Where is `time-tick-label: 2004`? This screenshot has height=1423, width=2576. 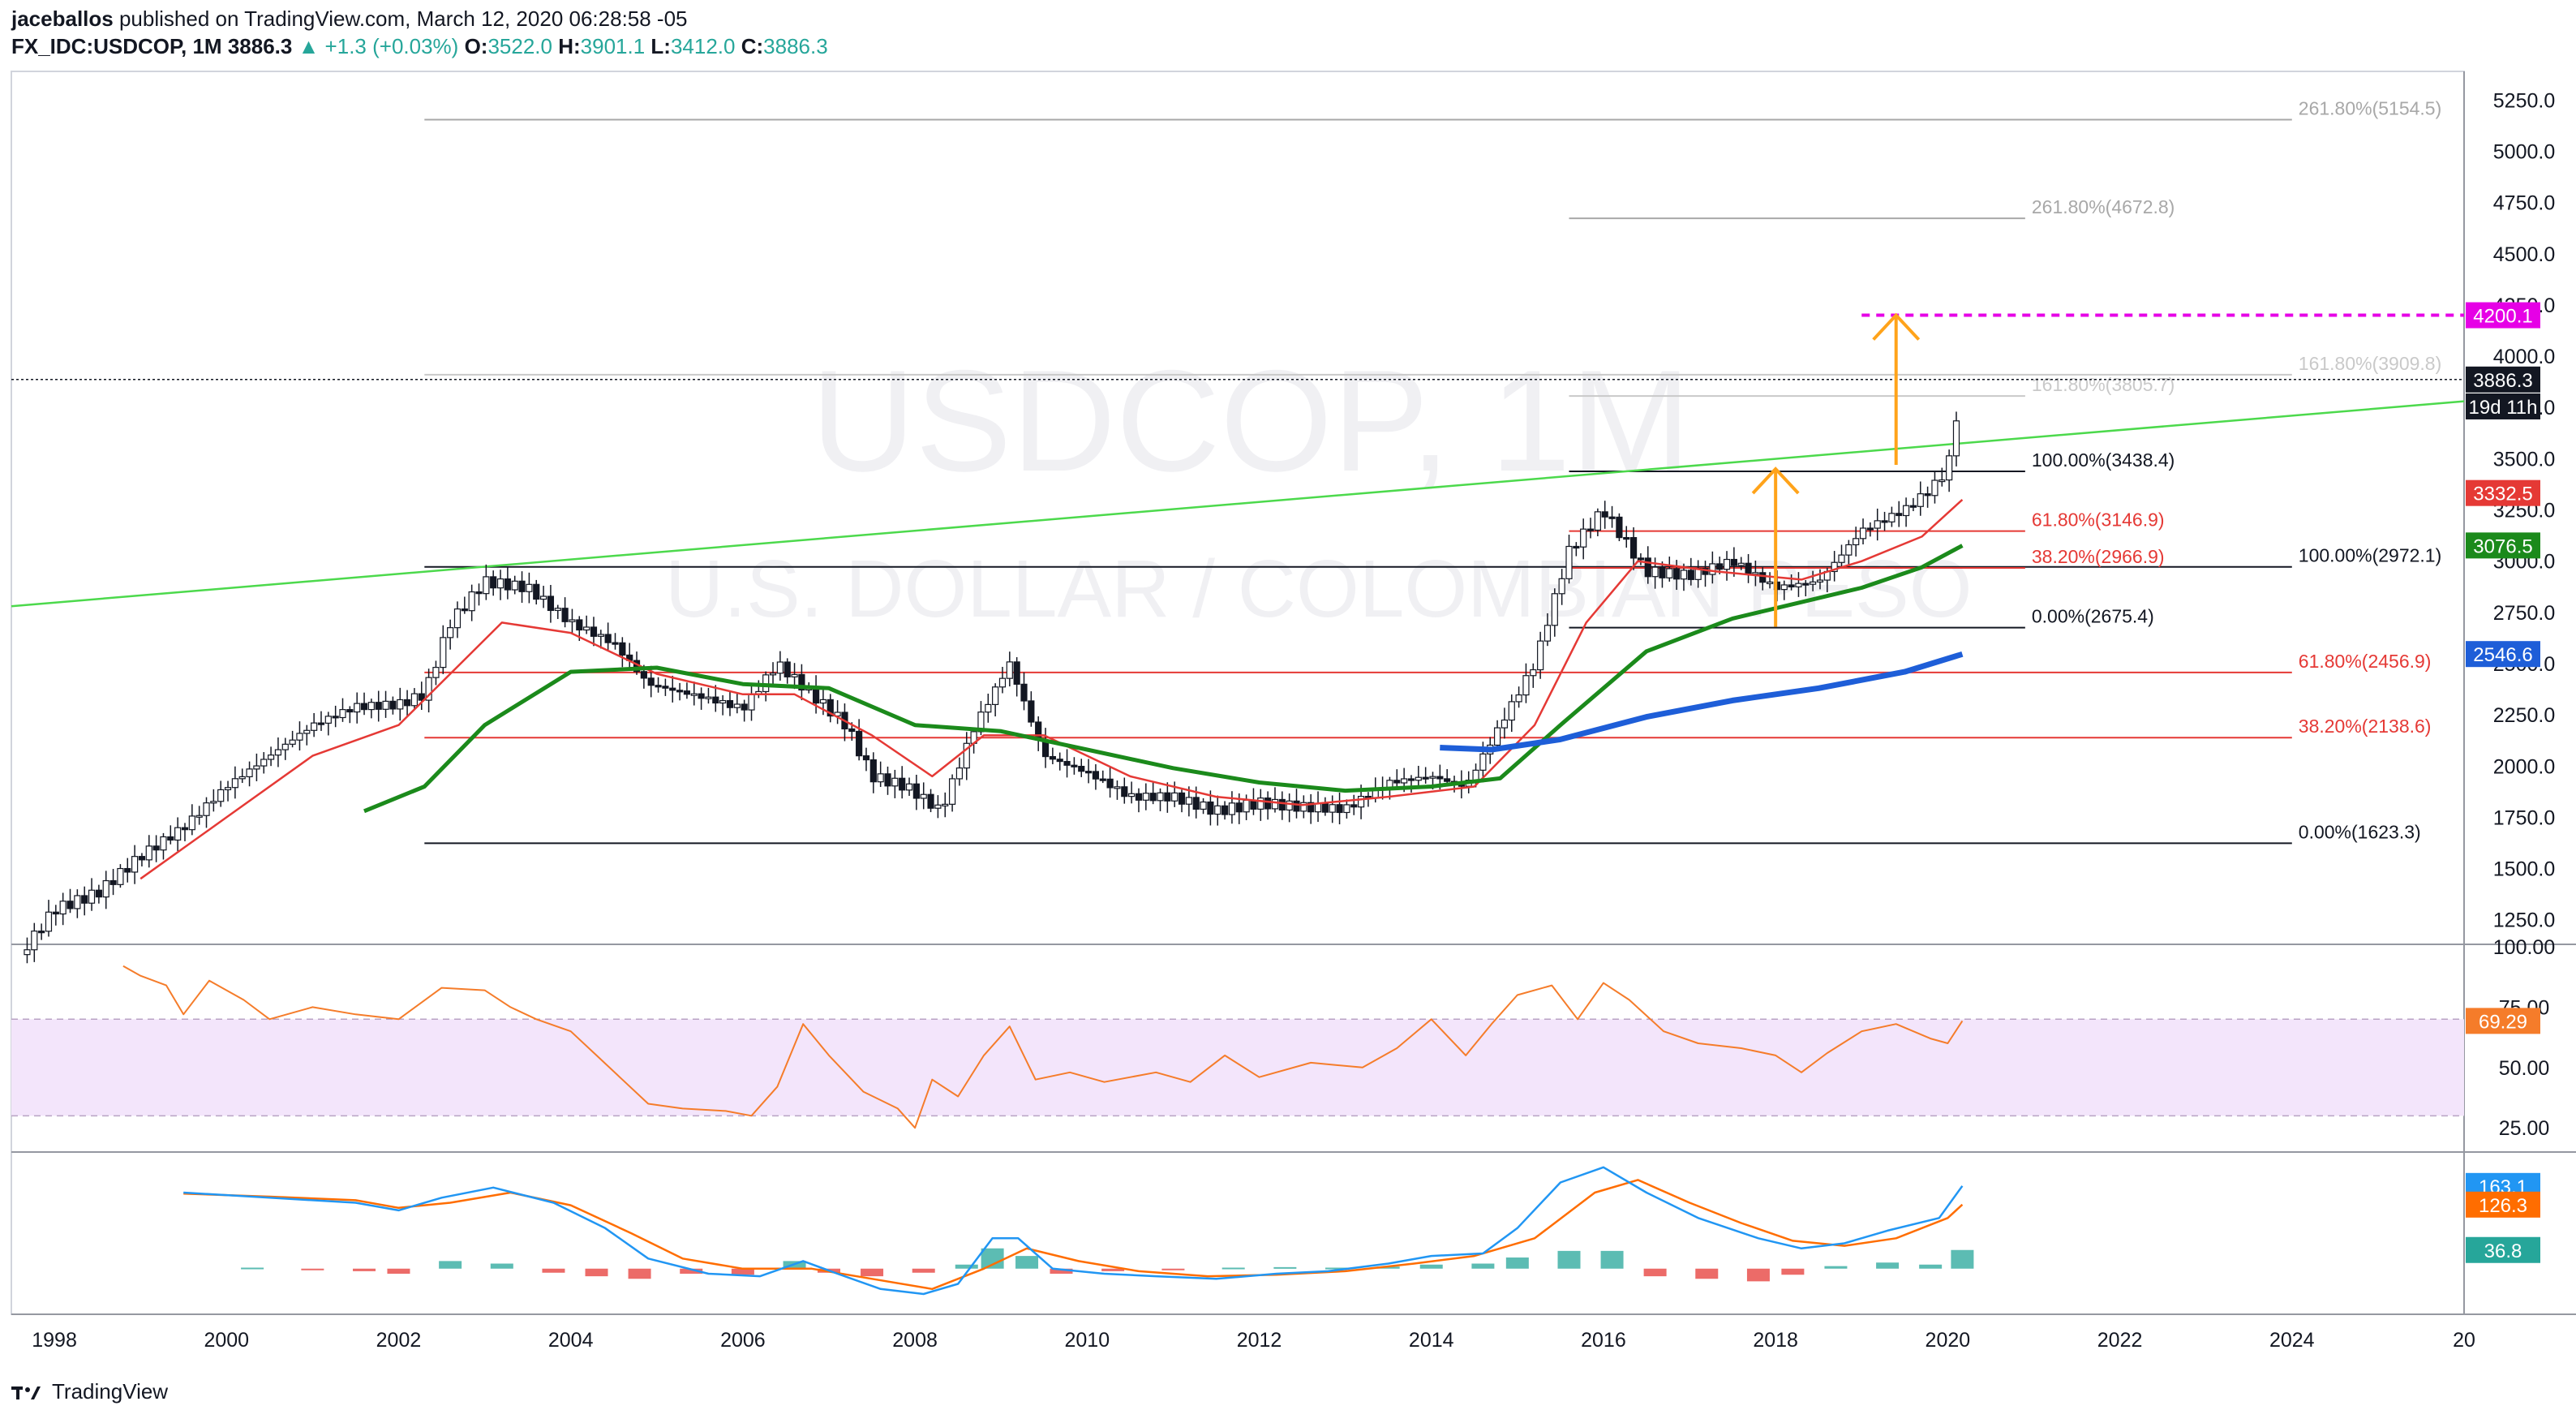 time-tick-label: 2004 is located at coordinates (571, 1340).